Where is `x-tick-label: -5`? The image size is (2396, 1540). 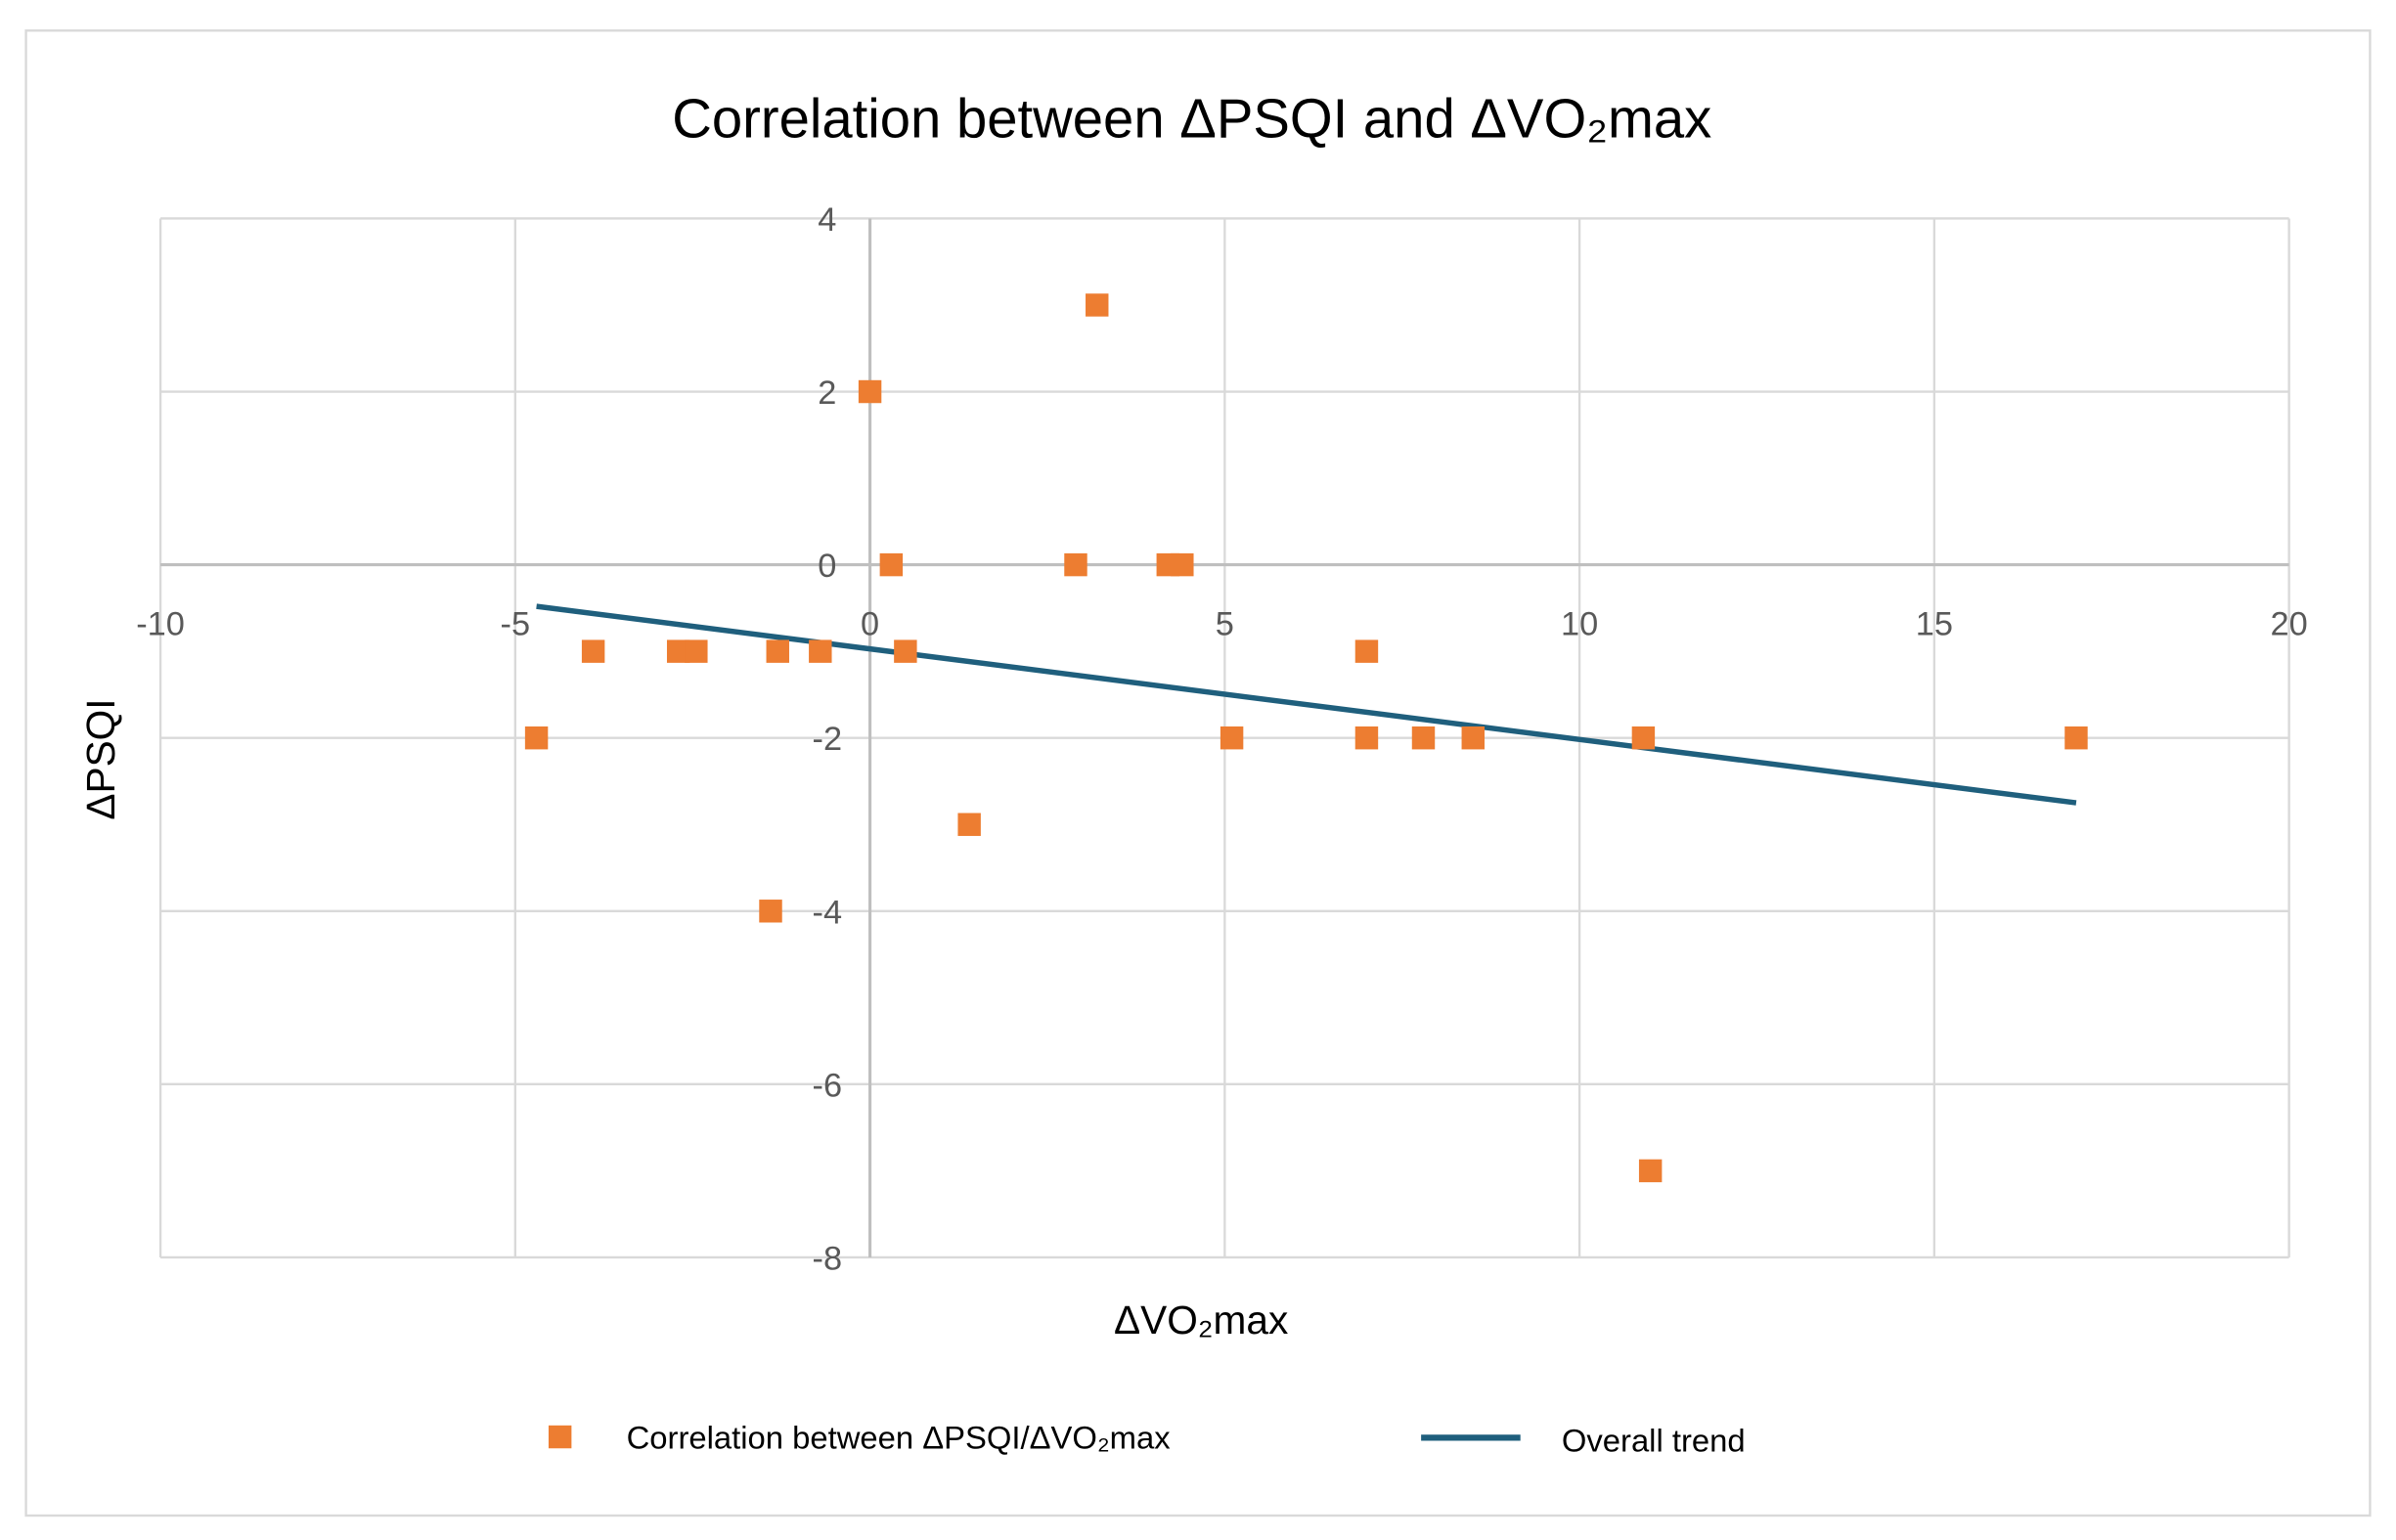 x-tick-label: -5 is located at coordinates (516, 623).